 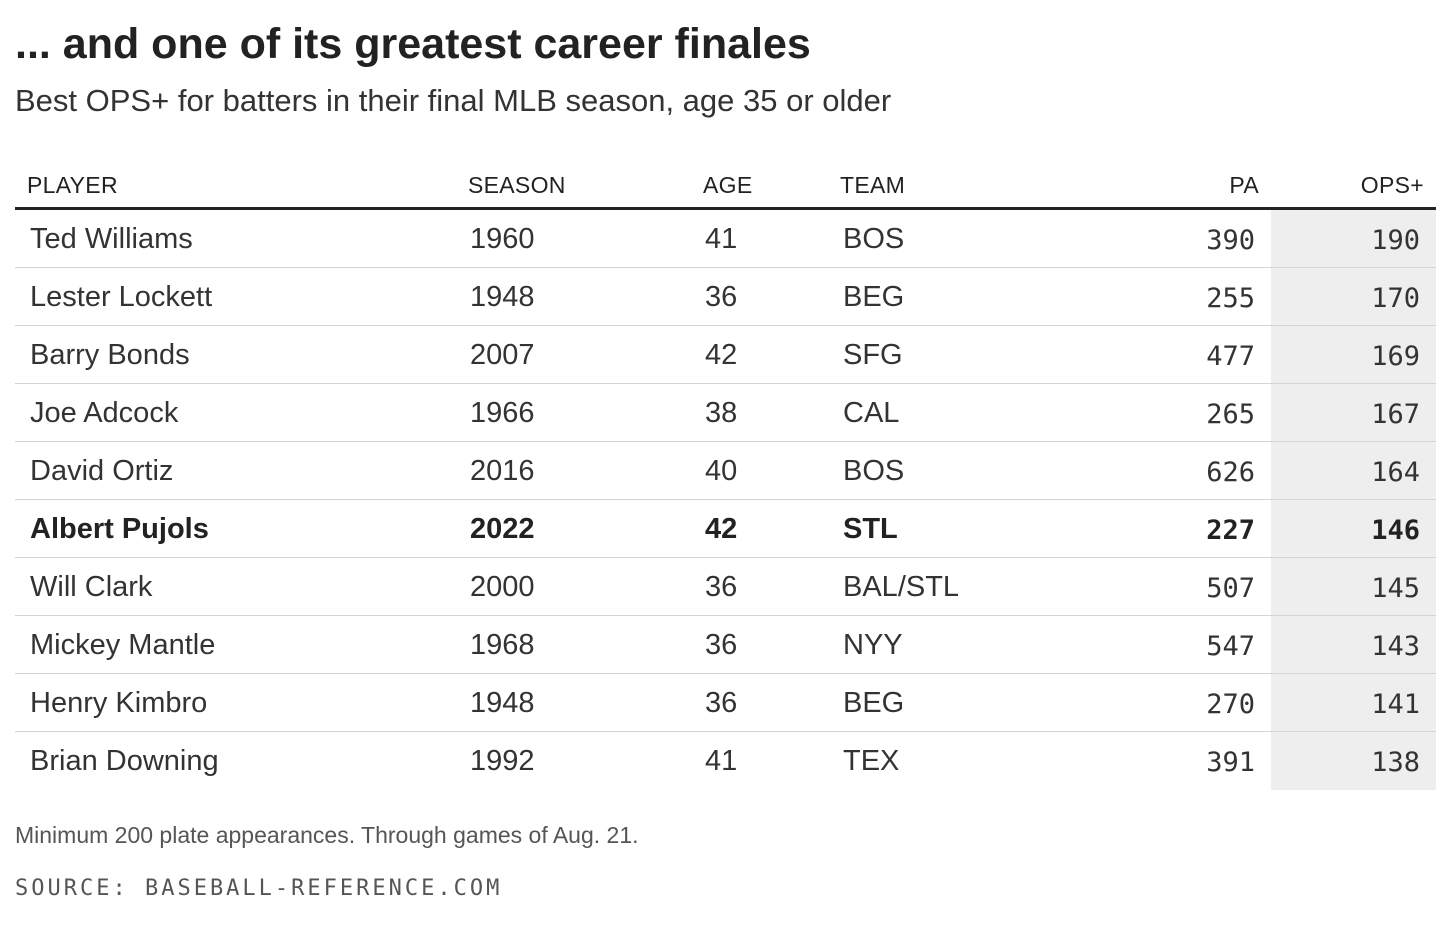 I want to click on cell-pa: 477, so click(x=1230, y=356).